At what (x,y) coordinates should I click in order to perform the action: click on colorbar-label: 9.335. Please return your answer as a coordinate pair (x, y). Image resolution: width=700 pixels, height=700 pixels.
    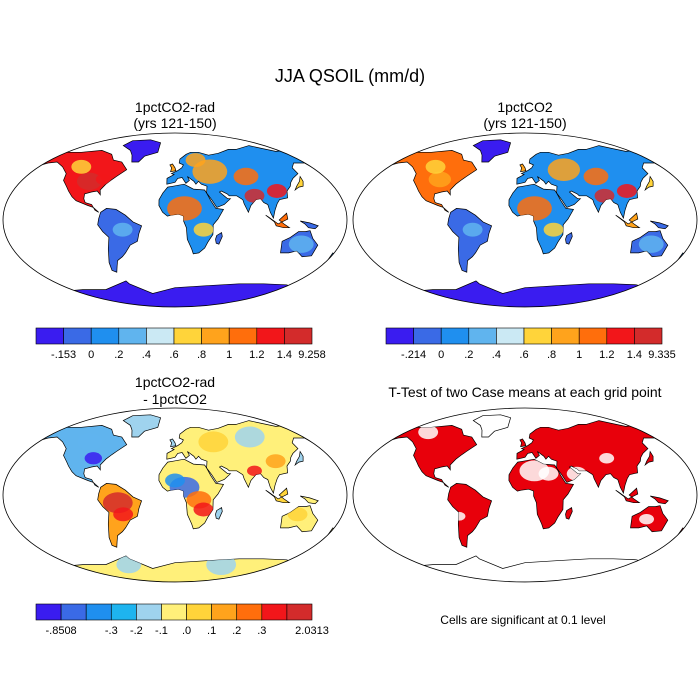
    Looking at the image, I should click on (662, 355).